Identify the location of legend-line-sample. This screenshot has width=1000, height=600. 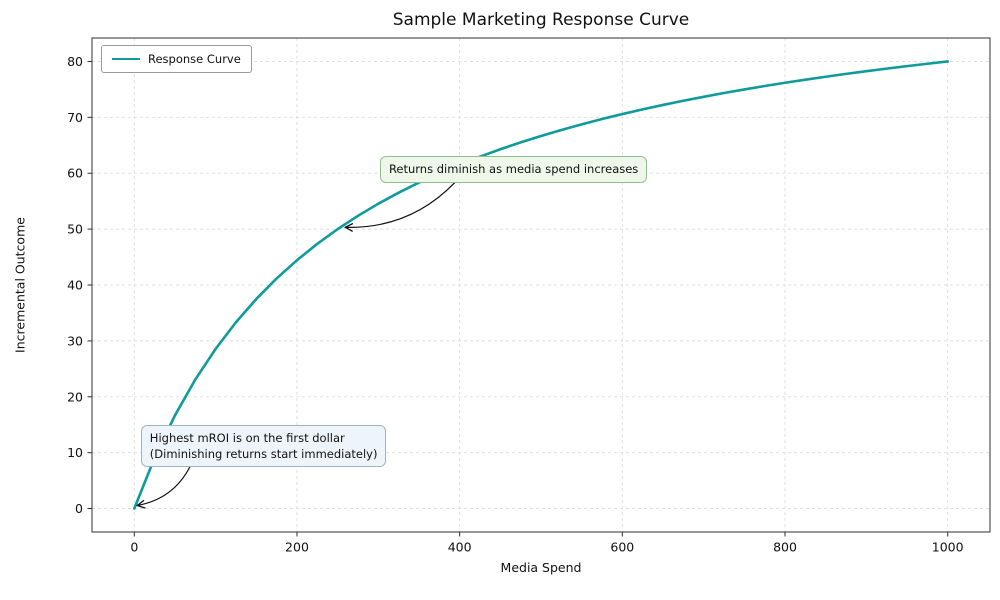
(126, 59).